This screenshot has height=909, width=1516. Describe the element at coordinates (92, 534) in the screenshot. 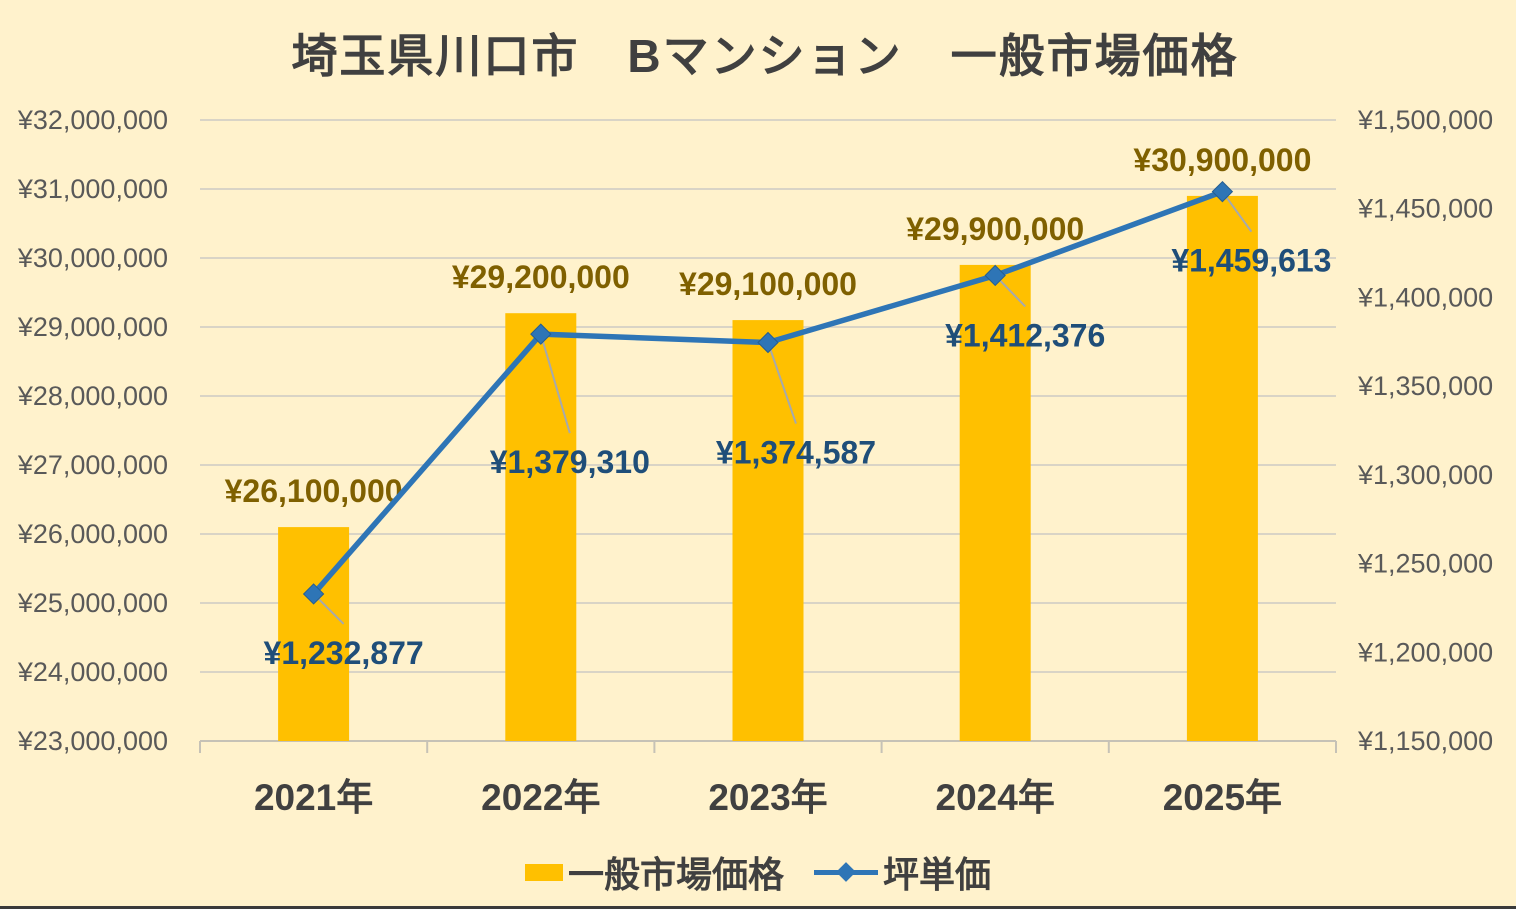

I see `left-axis-tick-label: ¥26,000,000` at that location.